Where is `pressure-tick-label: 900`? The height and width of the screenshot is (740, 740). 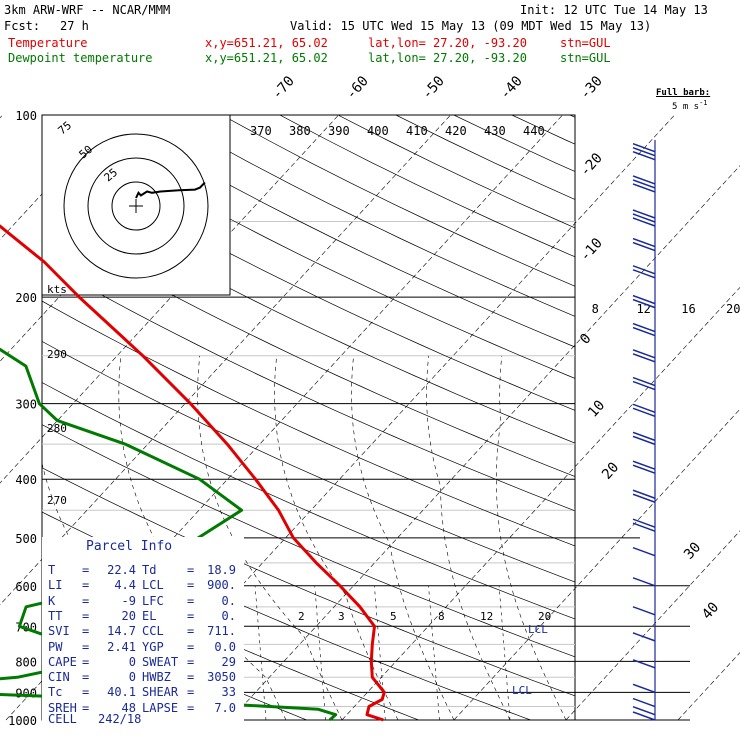
pressure-tick-label: 900 is located at coordinates (26, 693).